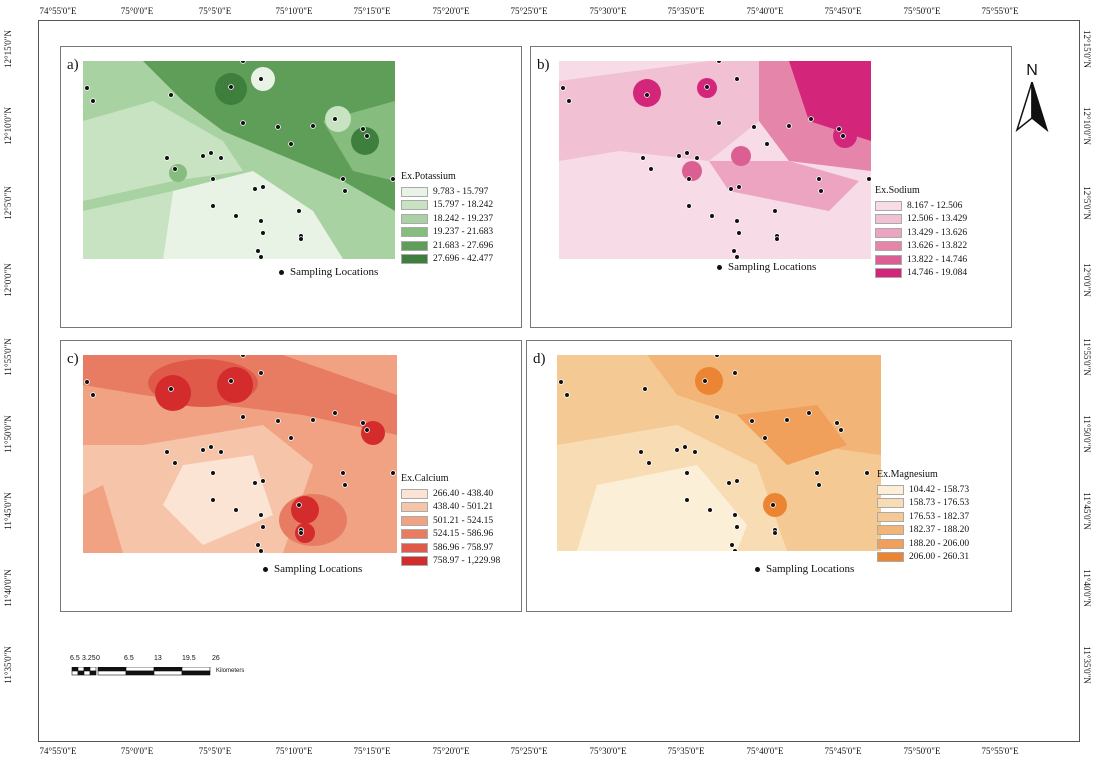 This screenshot has height=763, width=1097. I want to click on lat-tick-left: 12°15'0"N, so click(8, 49).